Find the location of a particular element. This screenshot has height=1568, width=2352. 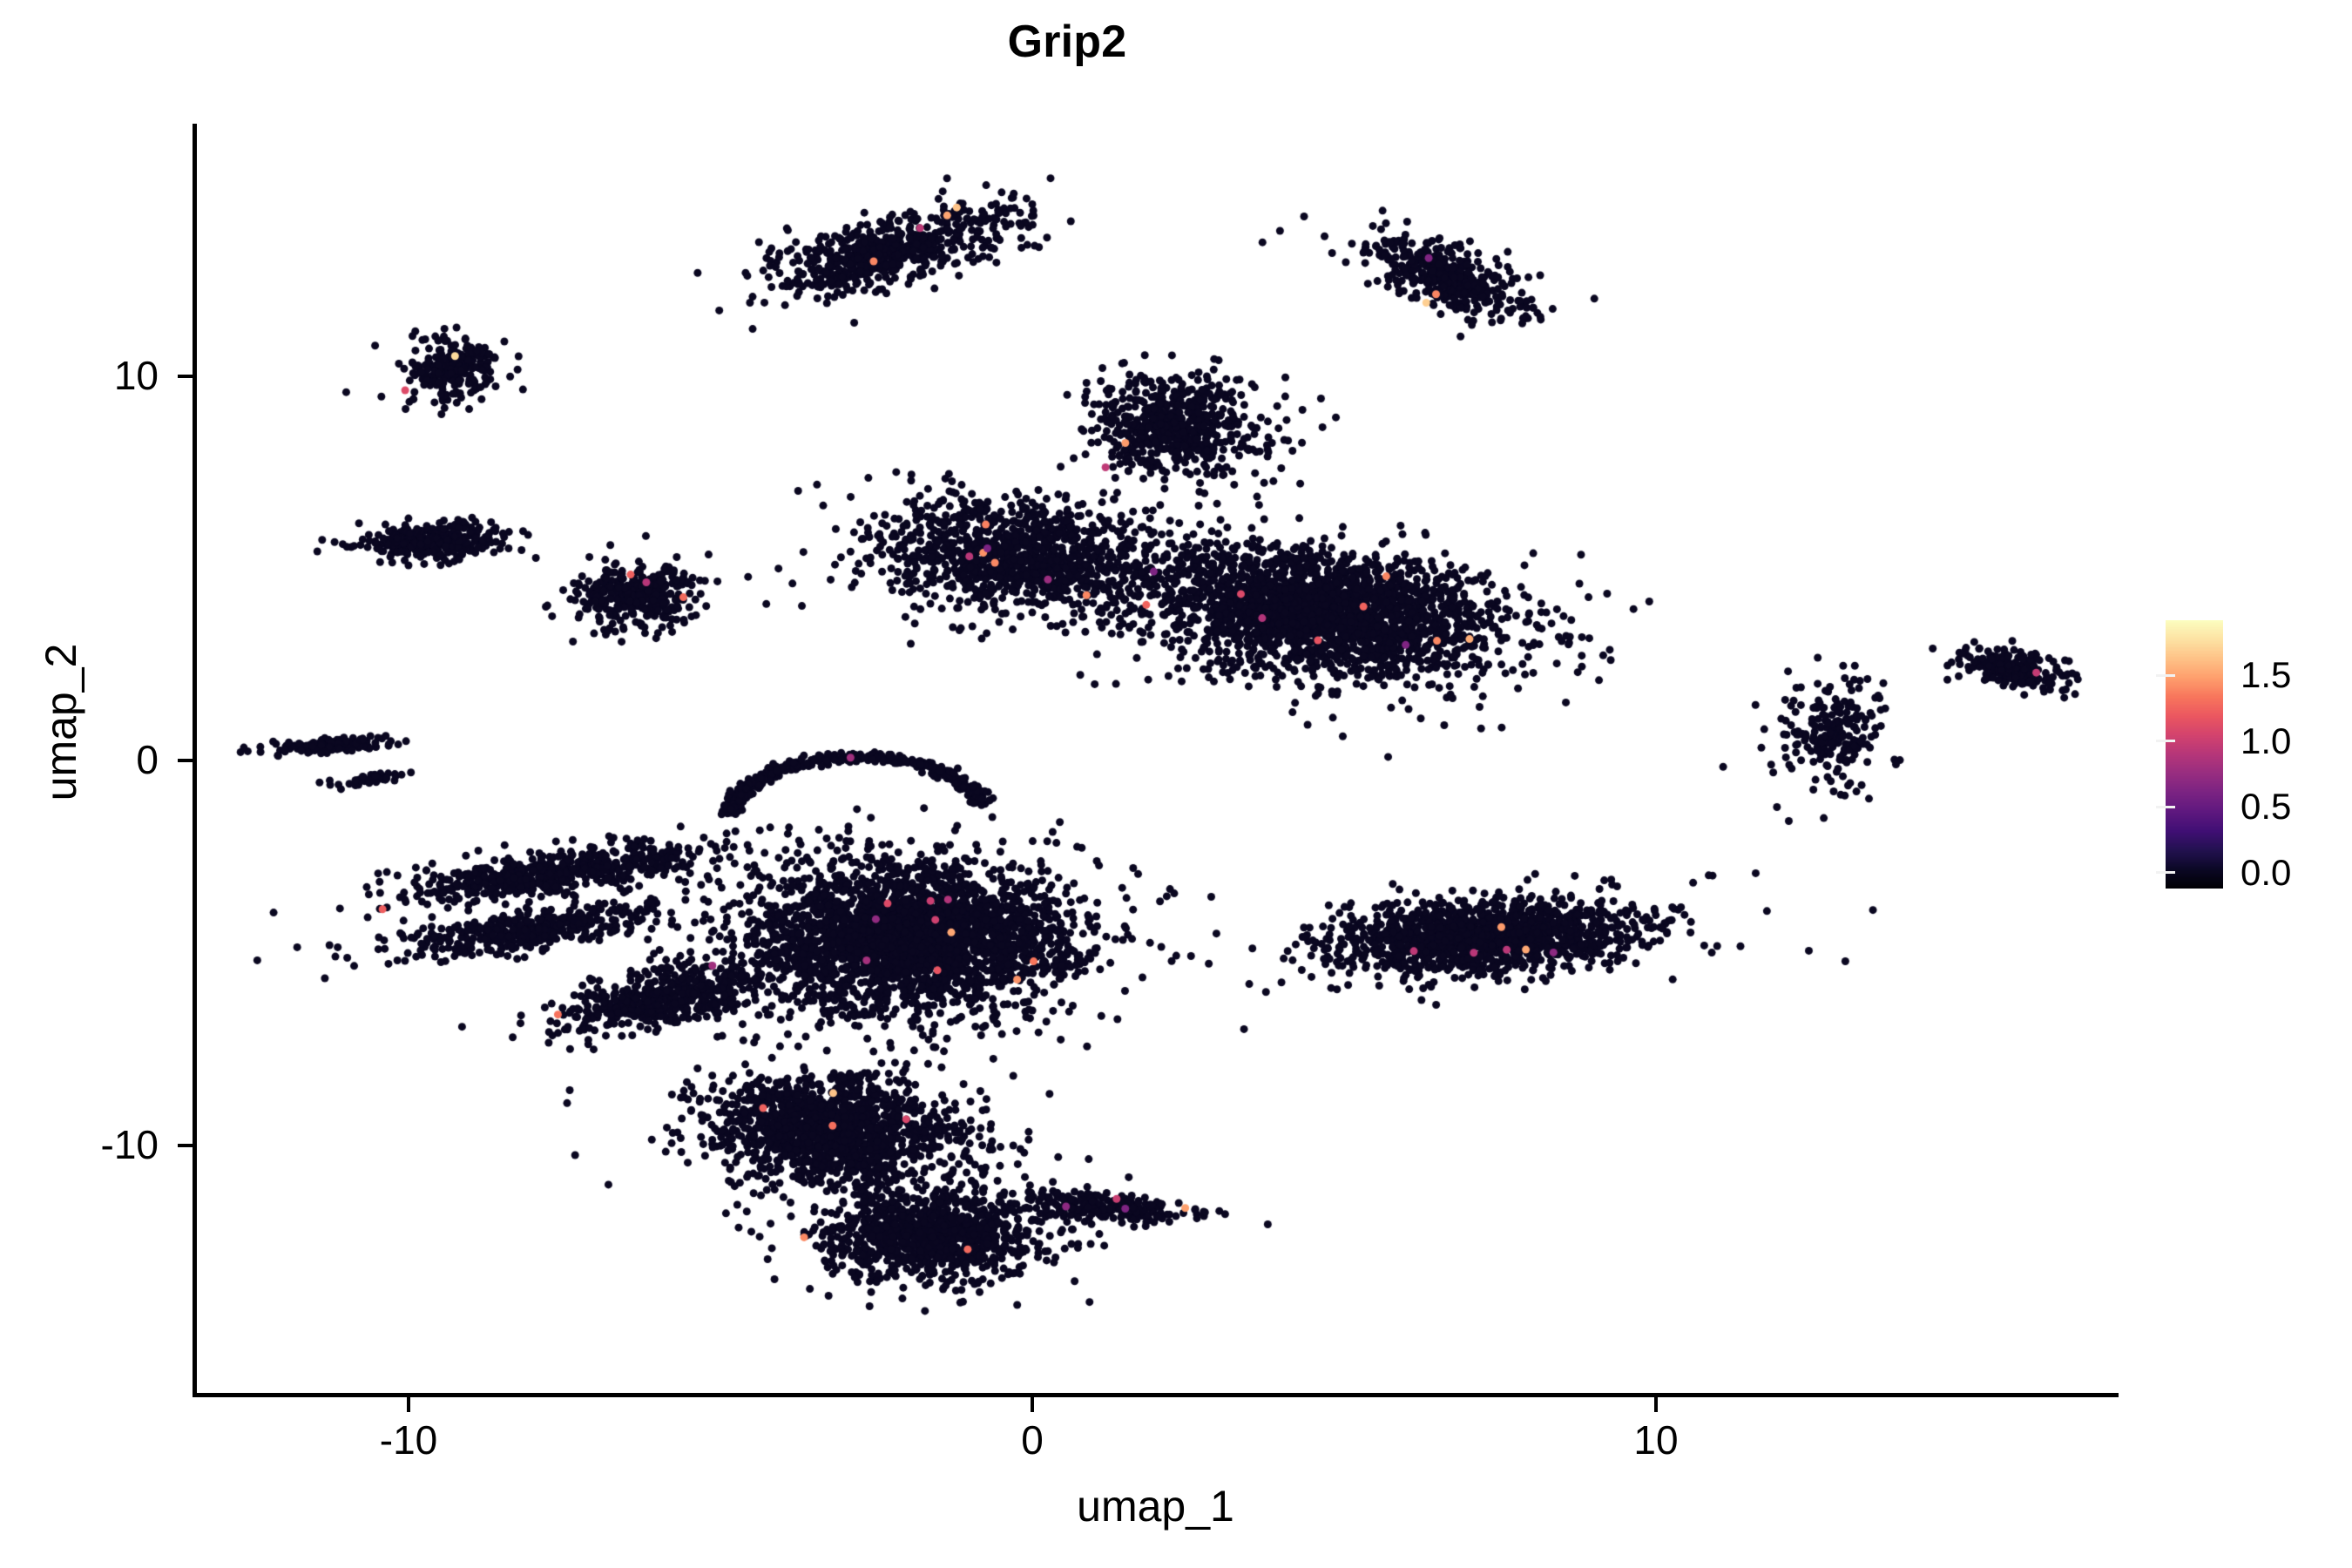

colorbar-tick-label: 1.5 is located at coordinates (2266, 675).